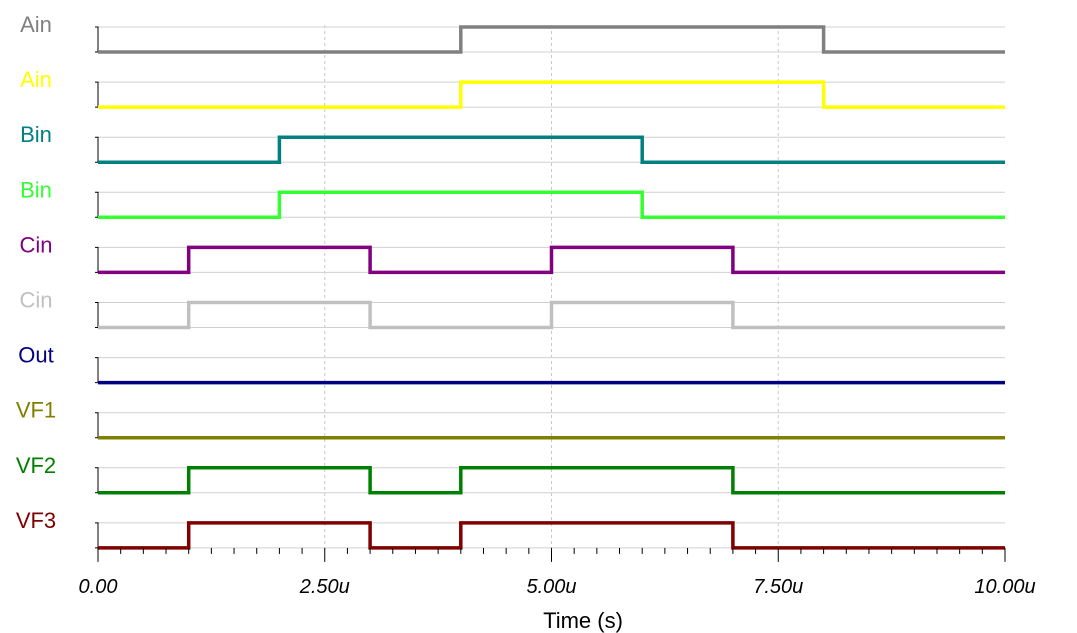 This screenshot has height=633, width=1077. What do you see at coordinates (583, 620) in the screenshot?
I see `x-axis-label: Time (s)` at bounding box center [583, 620].